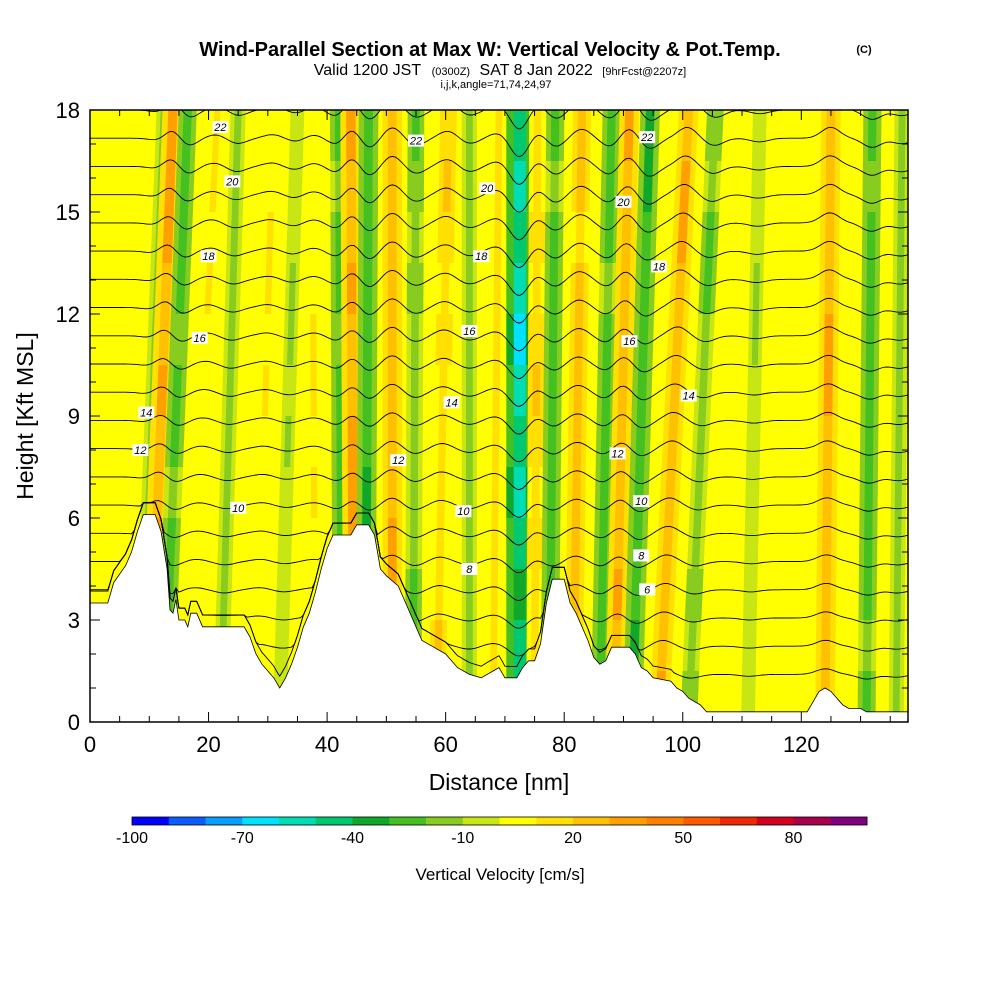 The height and width of the screenshot is (1000, 1000). Describe the element at coordinates (74, 722) in the screenshot. I see `y-tick-label: 0` at that location.